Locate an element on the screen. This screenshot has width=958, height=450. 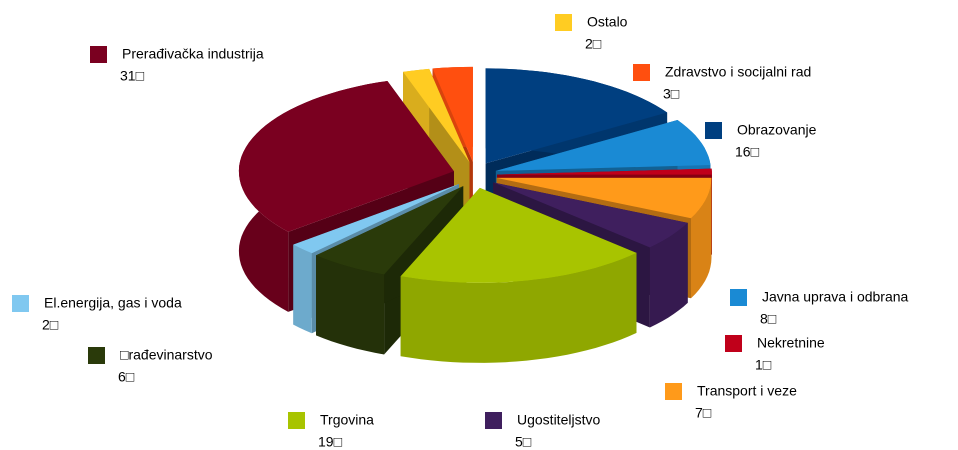
slice-label: El.energija, gas i voda is located at coordinates (113, 303).